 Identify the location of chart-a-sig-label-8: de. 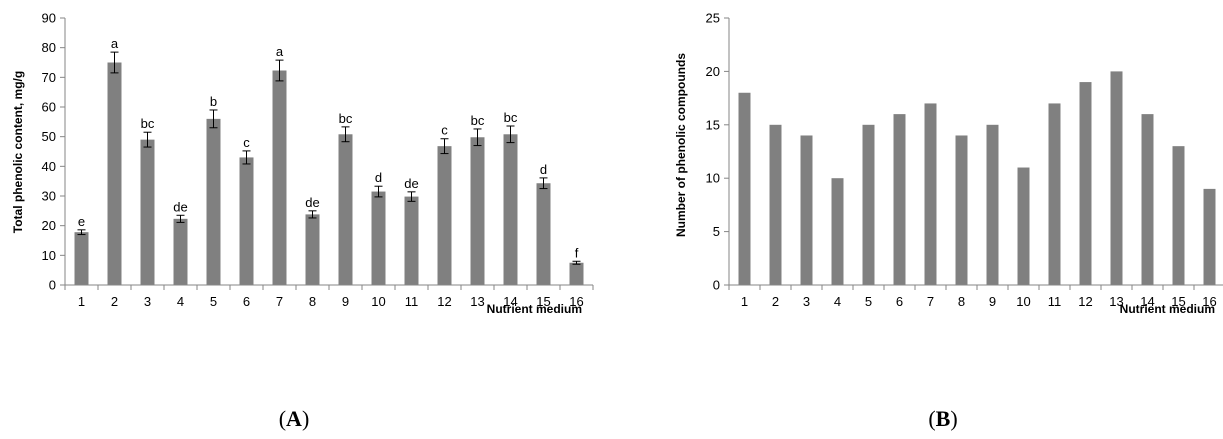
(312, 202).